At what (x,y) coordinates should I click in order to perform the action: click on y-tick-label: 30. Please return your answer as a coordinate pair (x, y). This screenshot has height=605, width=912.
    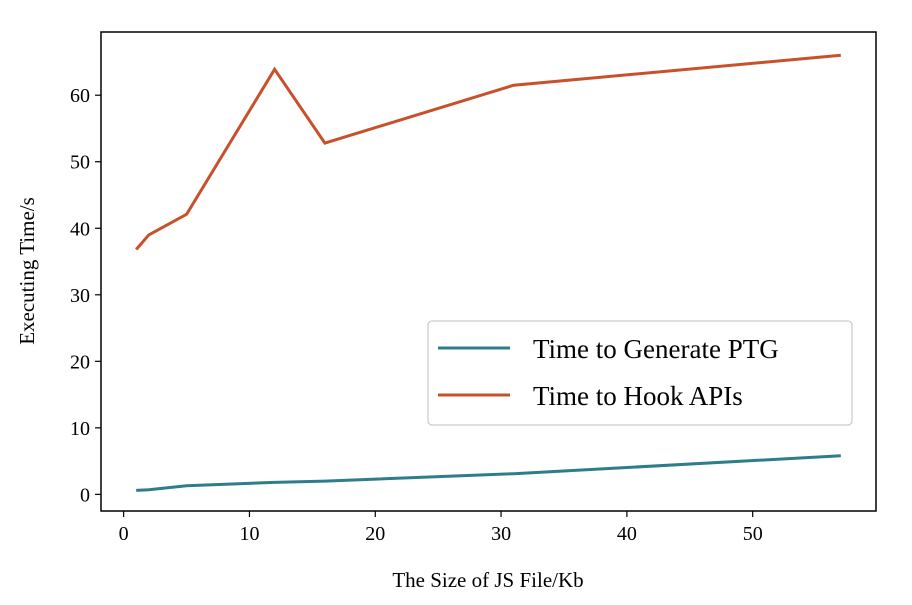
    Looking at the image, I should click on (80, 296).